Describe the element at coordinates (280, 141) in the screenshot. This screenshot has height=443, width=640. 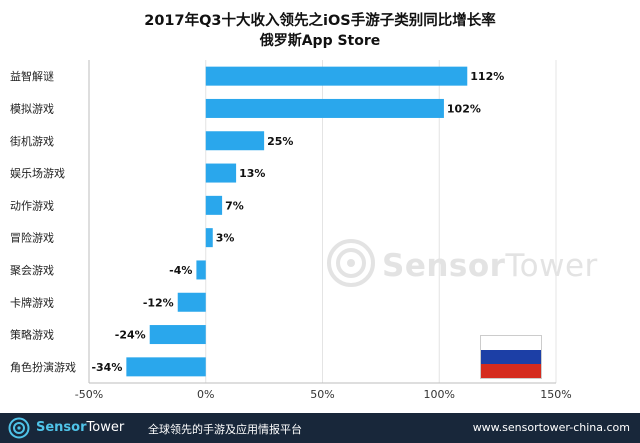
I see `data-label: 25%` at that location.